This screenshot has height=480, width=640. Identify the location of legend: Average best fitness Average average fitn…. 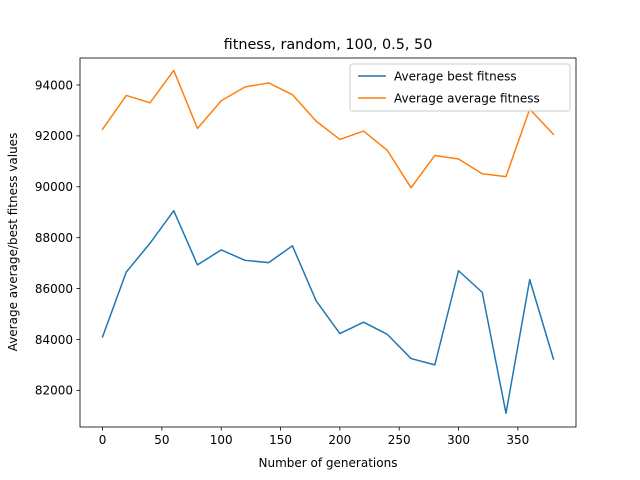
(460, 87).